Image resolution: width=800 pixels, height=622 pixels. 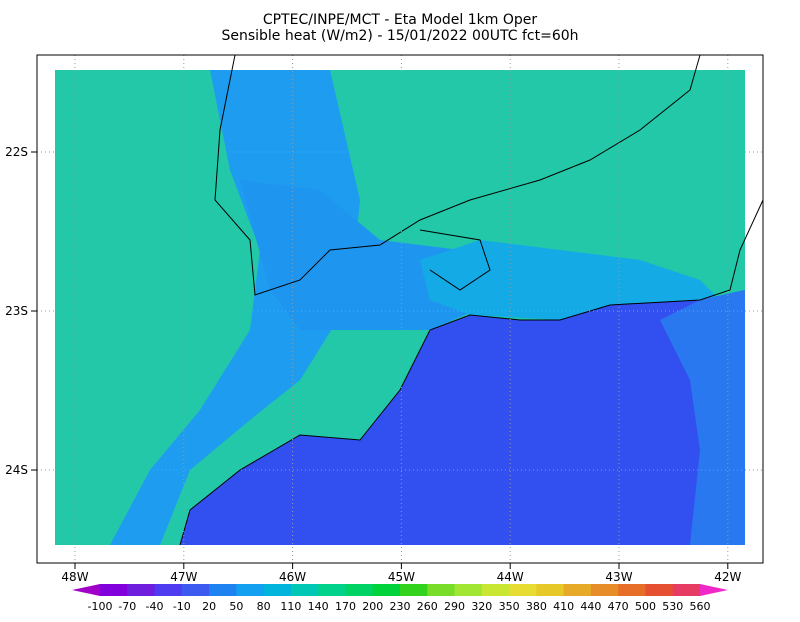 I want to click on land-blue-zone, so click(x=570, y=280).